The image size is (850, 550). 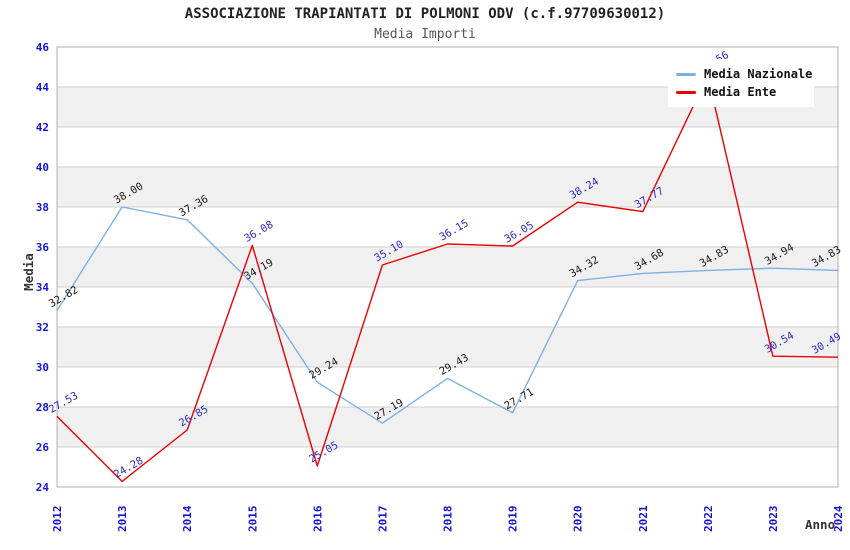 What do you see at coordinates (43, 87) in the screenshot?
I see `y-tick-label: 44` at bounding box center [43, 87].